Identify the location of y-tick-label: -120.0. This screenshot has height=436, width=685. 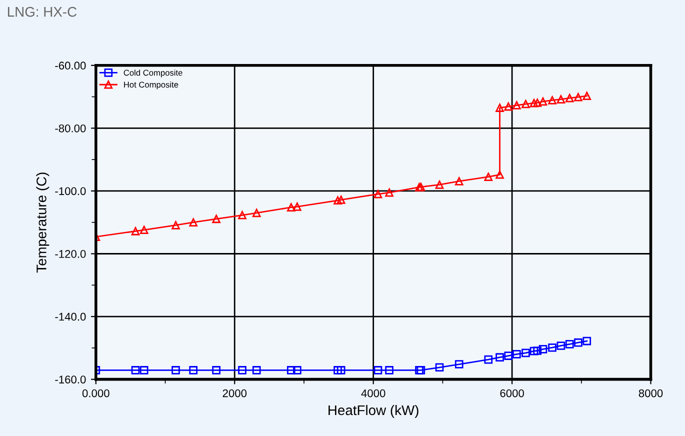
(70, 254).